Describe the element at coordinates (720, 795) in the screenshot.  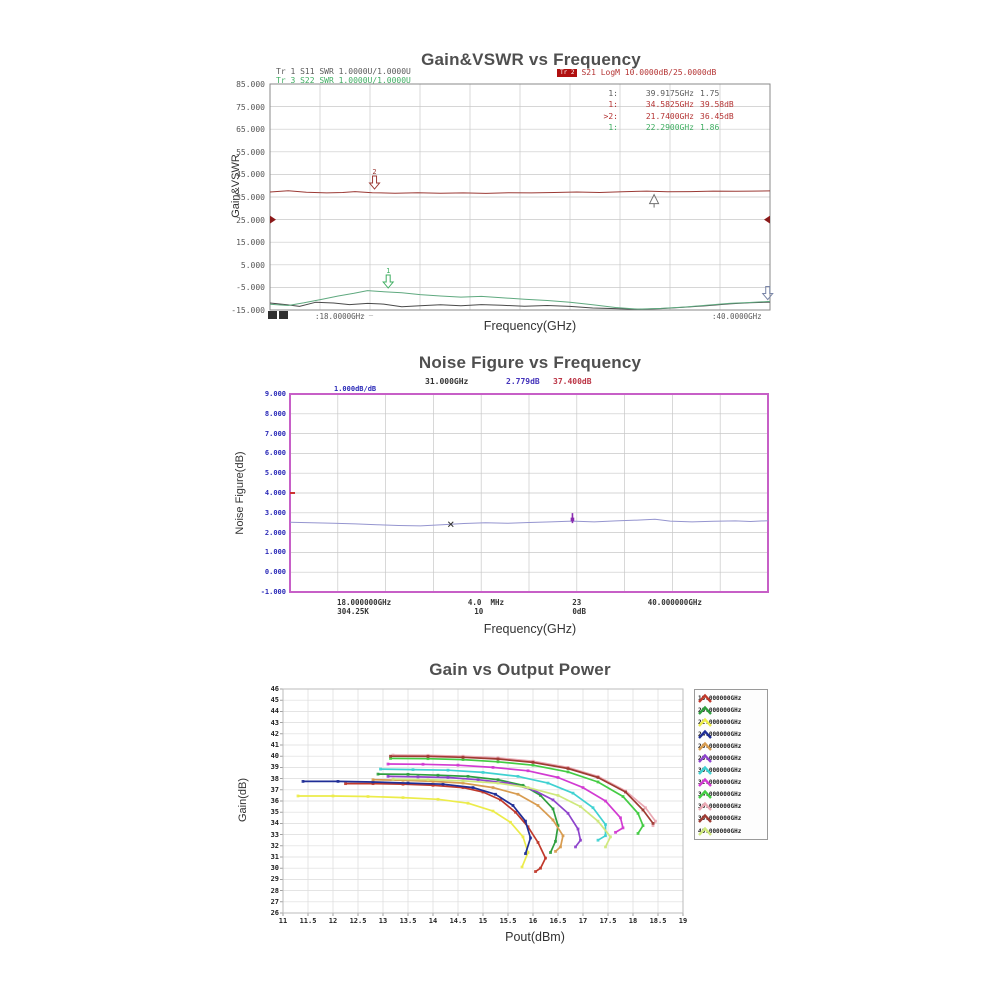
I see `legend-label: 34.000000GHz` at that location.